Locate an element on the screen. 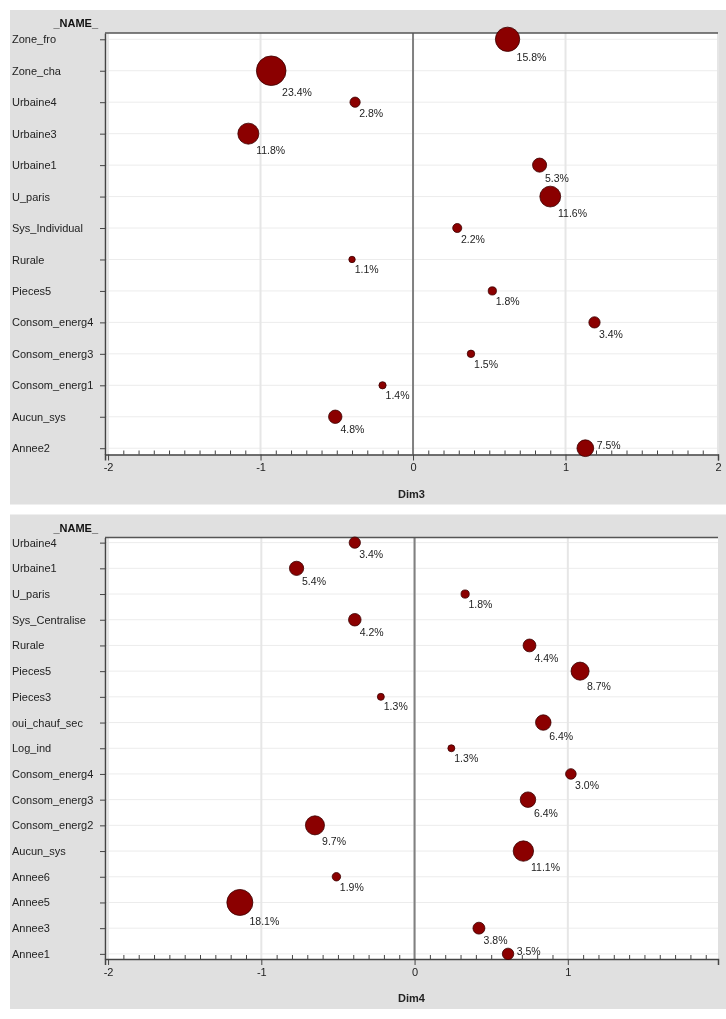  data-label: 4.2% is located at coordinates (371, 632).